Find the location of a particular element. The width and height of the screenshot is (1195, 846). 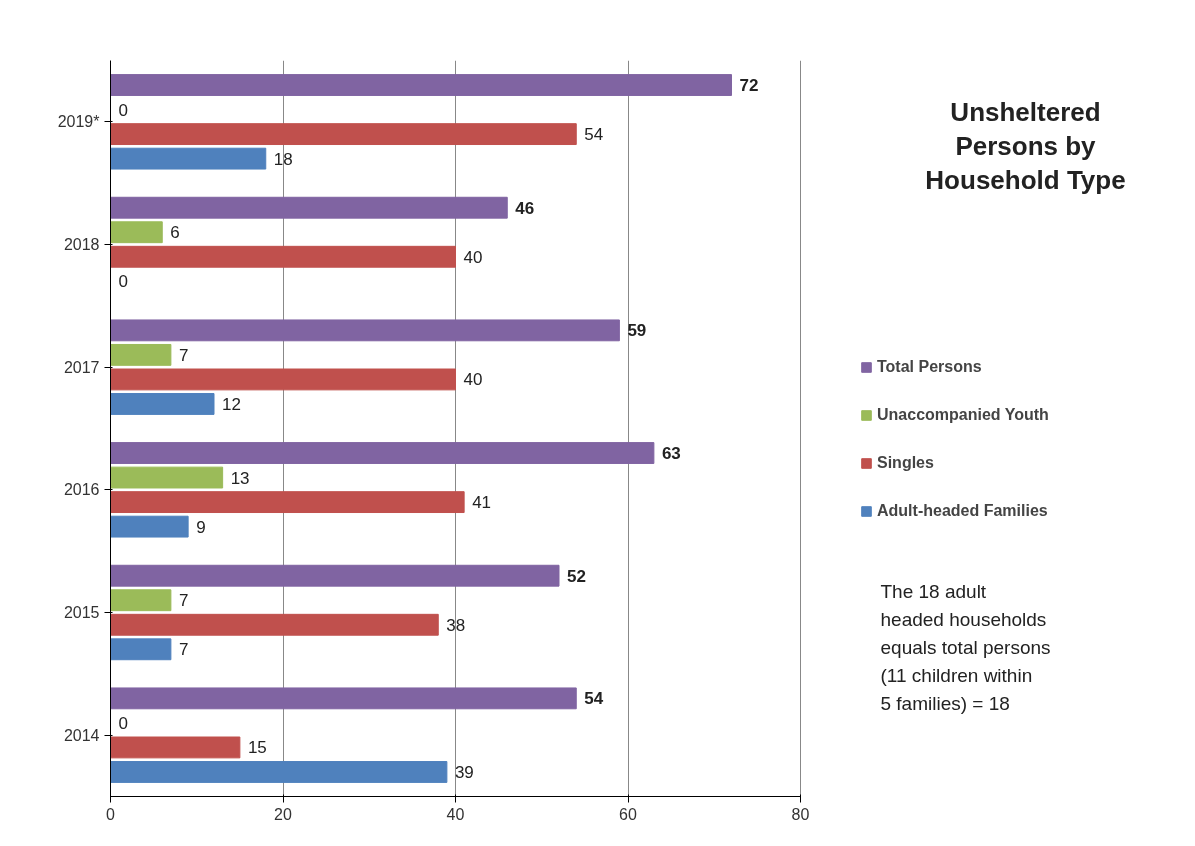

legend-label: Singles is located at coordinates (905, 463).